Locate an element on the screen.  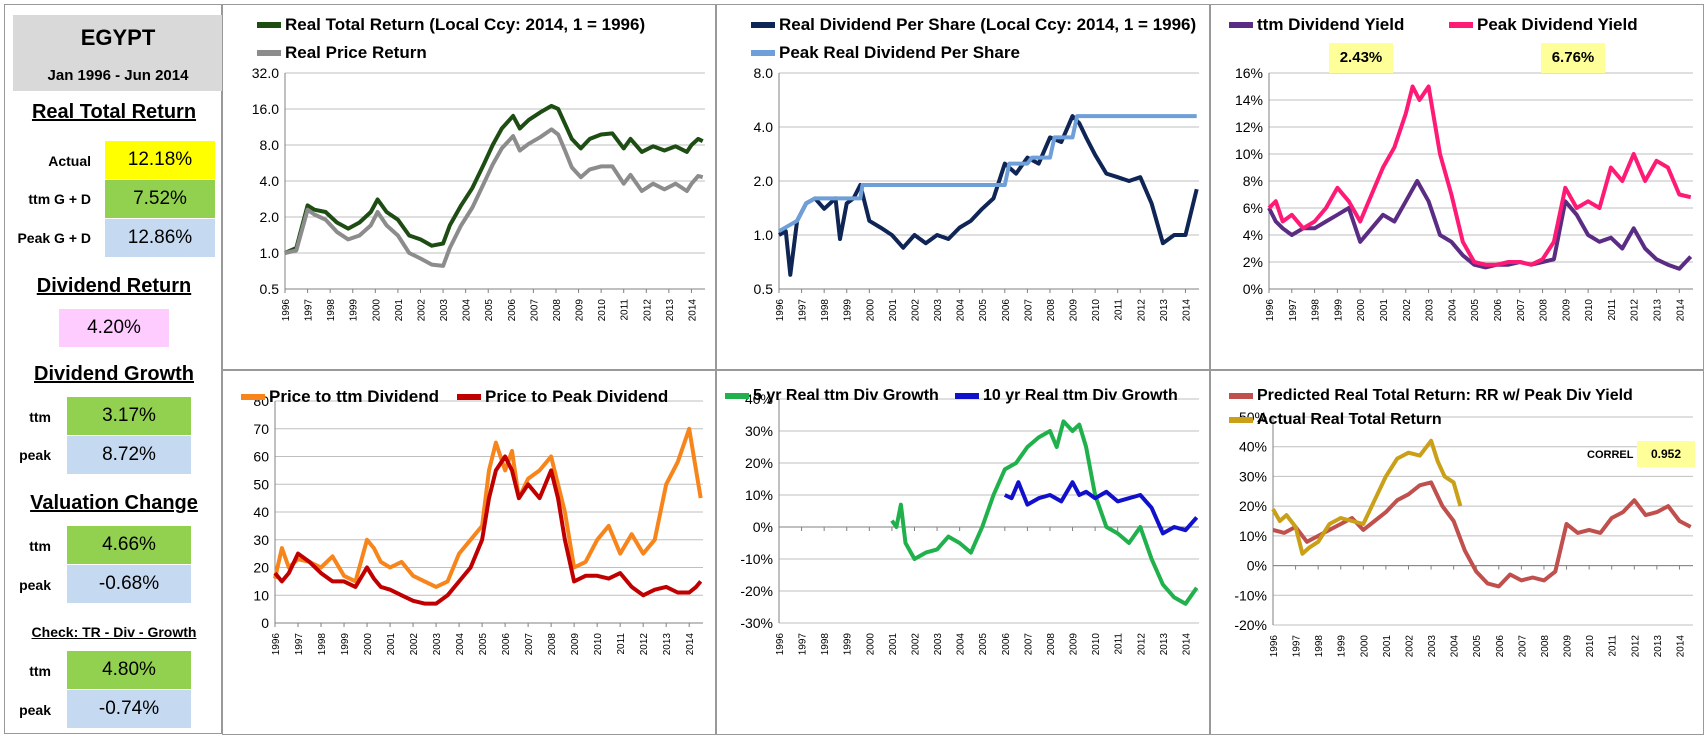
x-tick-label: 2014 is located at coordinates (1186, 310).